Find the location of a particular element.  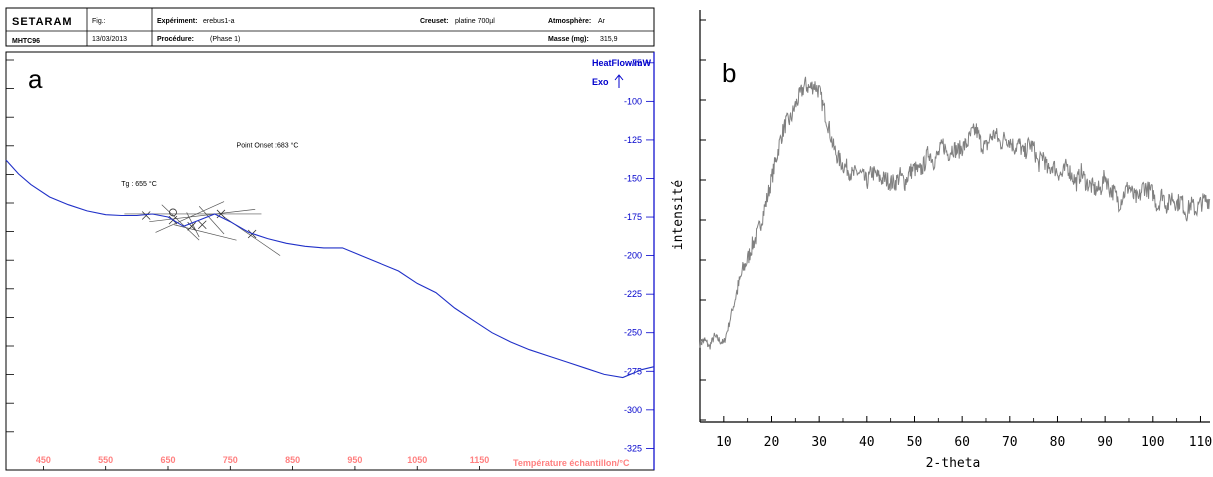

y-tick-label: -300 is located at coordinates (633, 410).